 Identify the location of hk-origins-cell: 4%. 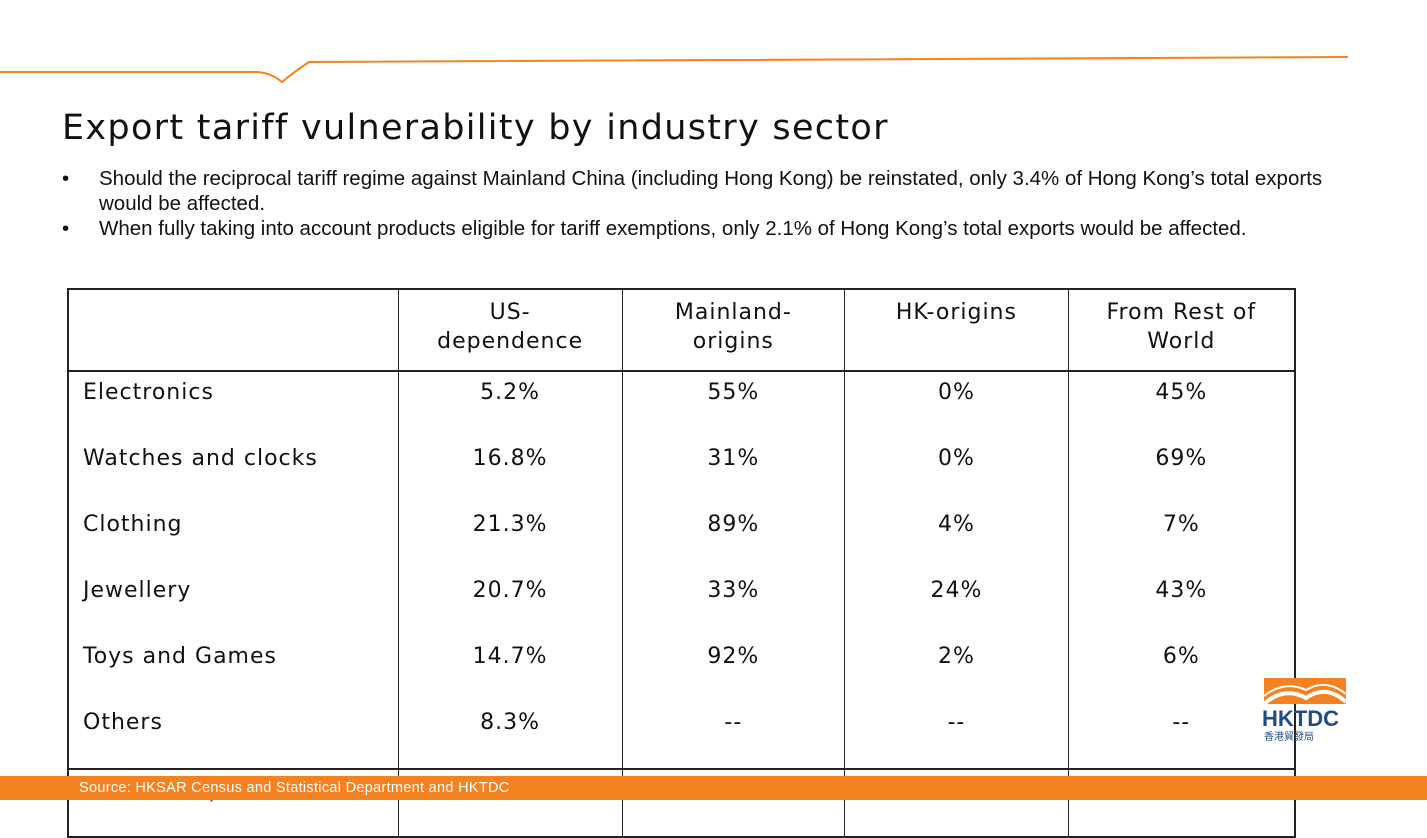
(956, 537).